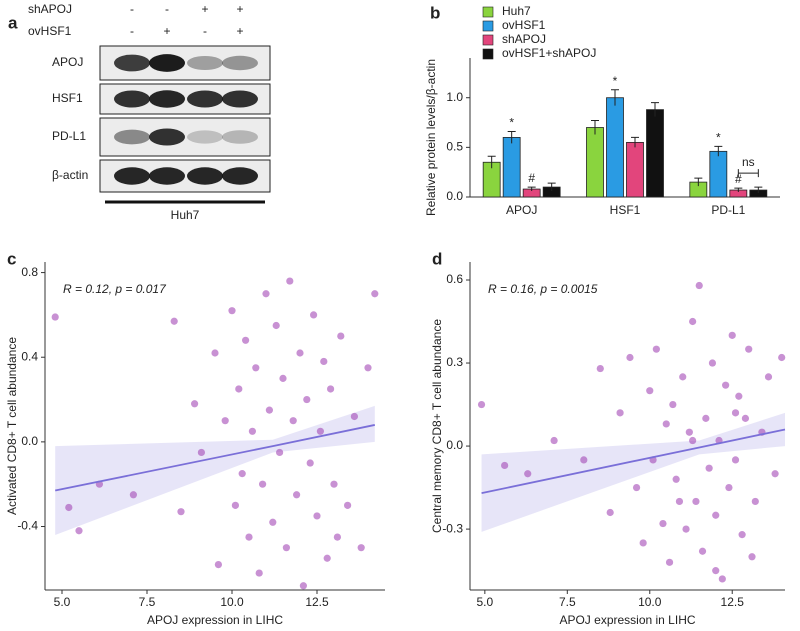 Image resolution: width=800 pixels, height=631 pixels. Describe the element at coordinates (67, 98) in the screenshot. I see `protein-label: HSF1` at that location.